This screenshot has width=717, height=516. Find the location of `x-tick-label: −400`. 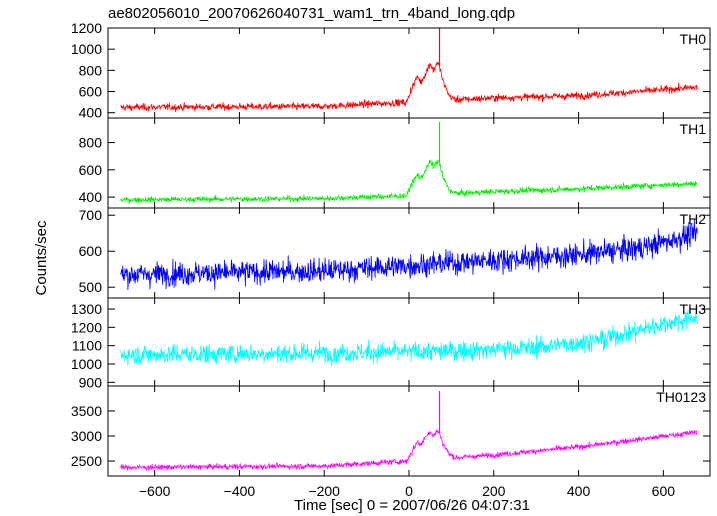

x-tick-label: −400 is located at coordinates (240, 491).